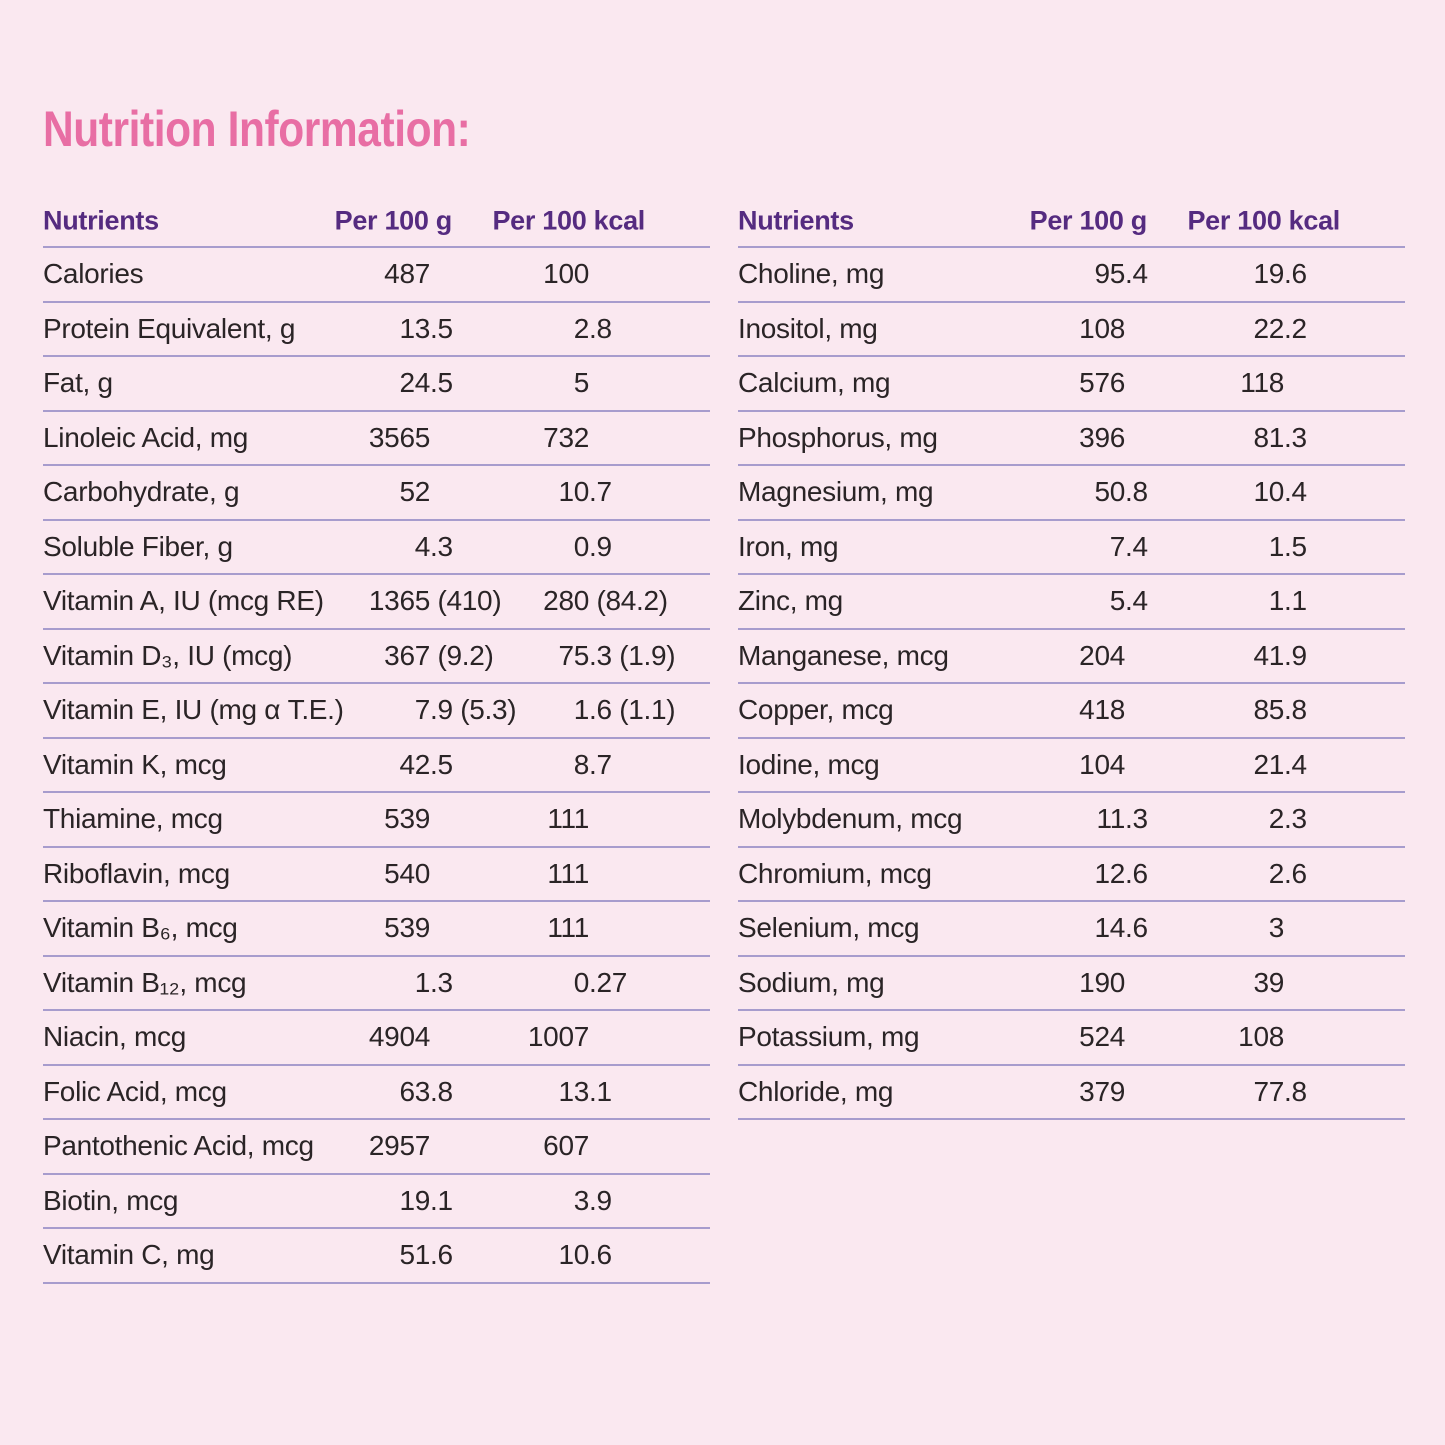 The height and width of the screenshot is (1445, 1445). I want to click on nutrient-name: Iodine, mcg, so click(809, 764).